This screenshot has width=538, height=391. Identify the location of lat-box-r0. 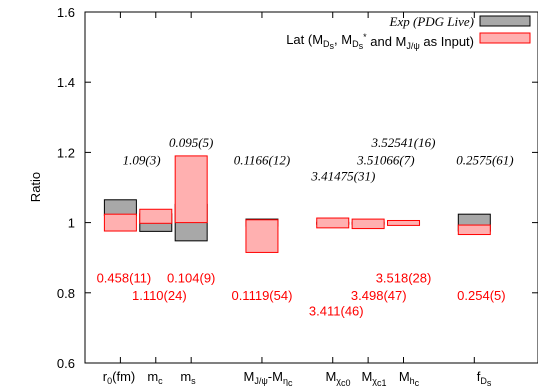
(120, 222).